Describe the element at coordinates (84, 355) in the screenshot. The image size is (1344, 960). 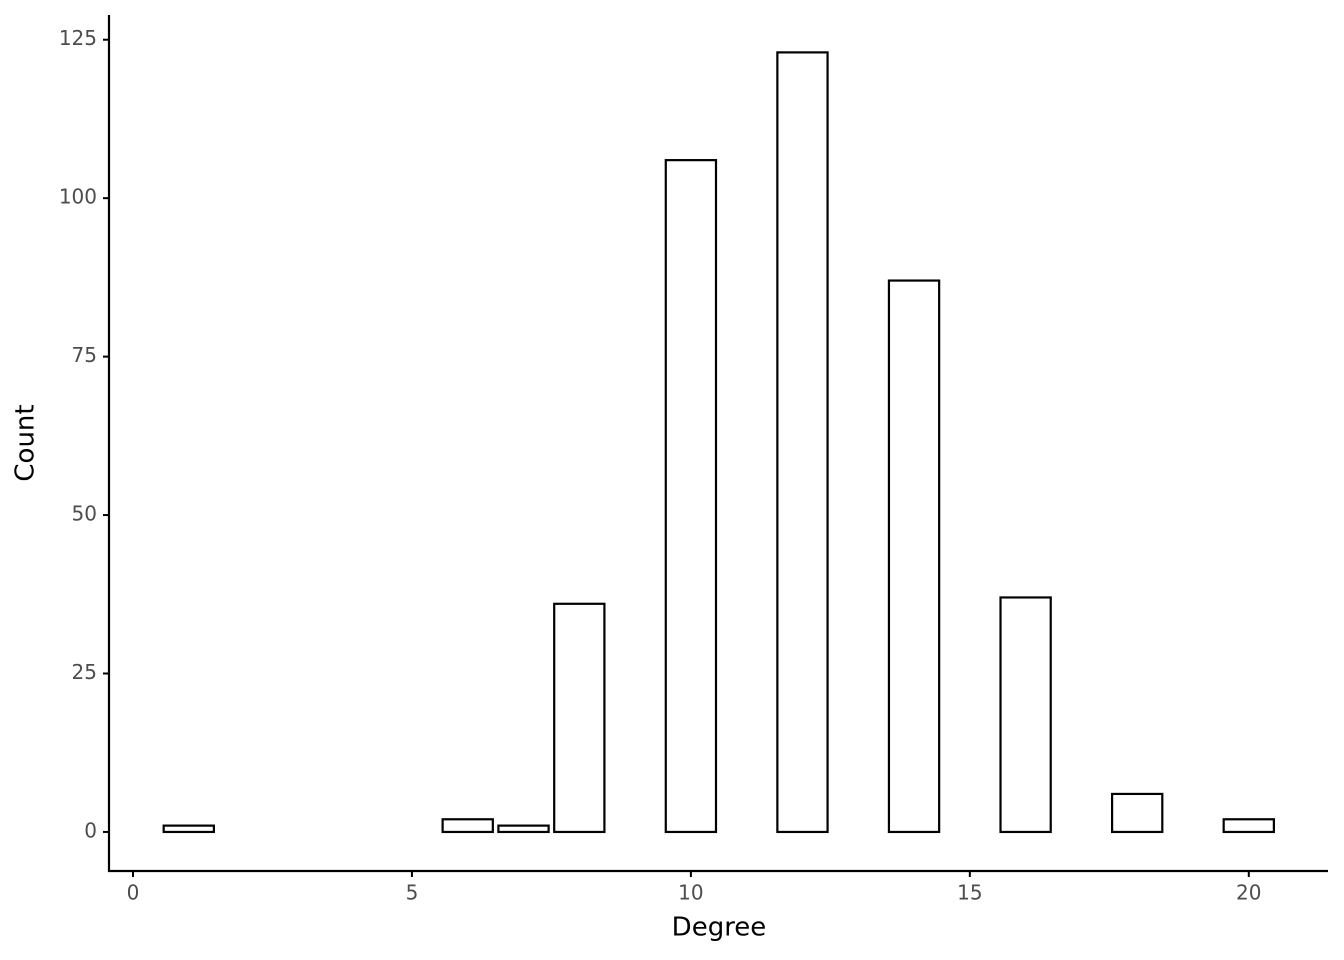
I see `y-tick-label: 75` at that location.